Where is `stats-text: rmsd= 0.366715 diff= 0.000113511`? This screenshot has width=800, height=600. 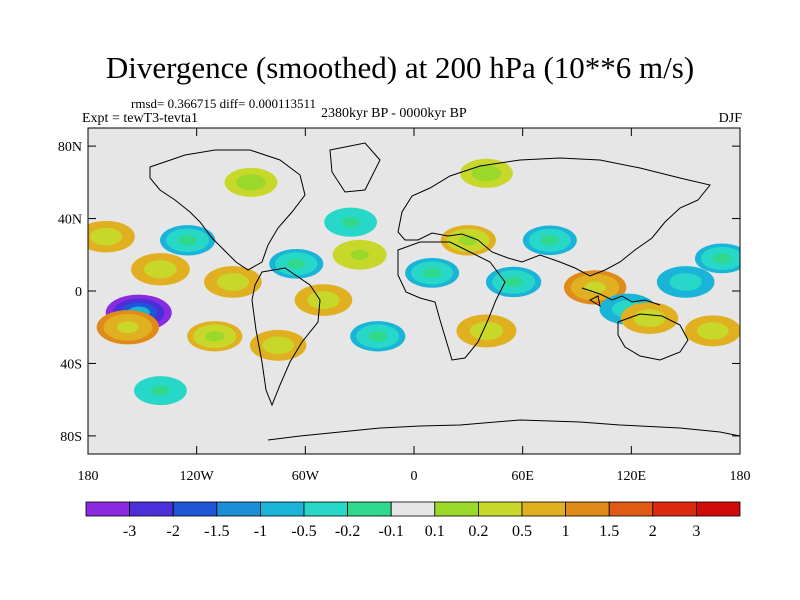 stats-text: rmsd= 0.366715 diff= 0.000113511 is located at coordinates (223, 103).